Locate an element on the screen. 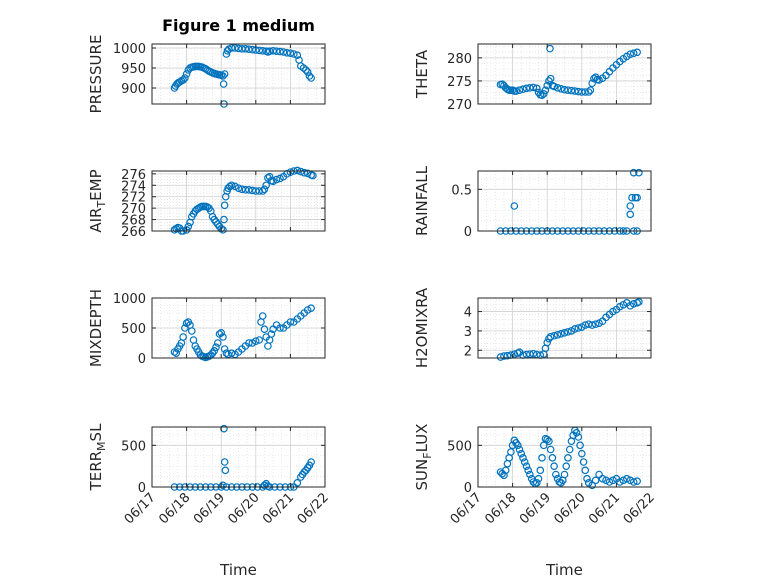  subplot-5: 0 500 1000 MIXDEPTH is located at coordinates (206, 328).